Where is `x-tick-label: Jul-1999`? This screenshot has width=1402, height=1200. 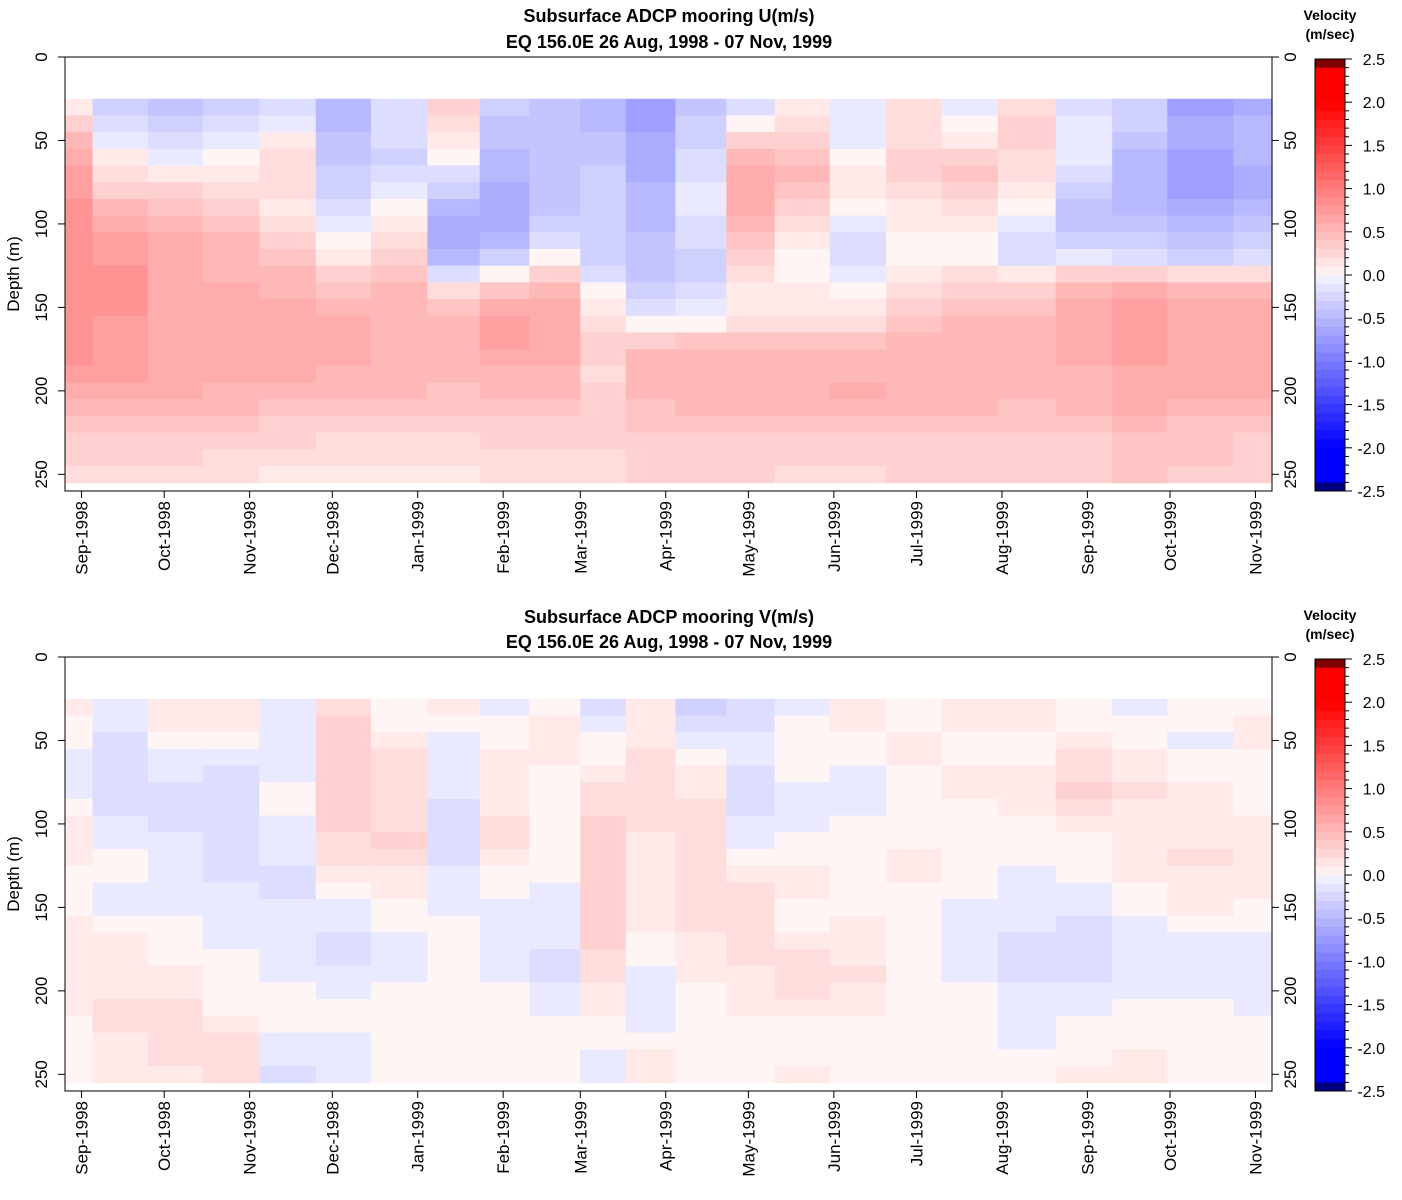 x-tick-label: Jul-1999 is located at coordinates (917, 533).